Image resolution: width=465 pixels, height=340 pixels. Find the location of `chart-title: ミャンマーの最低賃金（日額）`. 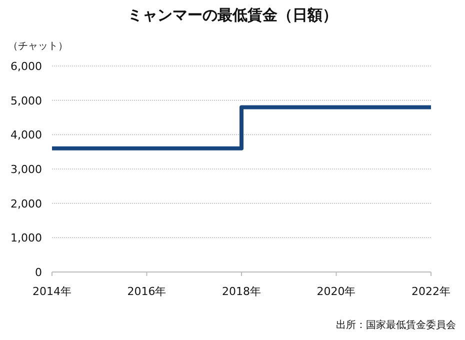

chart-title: ミャンマーの最低賃金（日額） is located at coordinates (233, 15).